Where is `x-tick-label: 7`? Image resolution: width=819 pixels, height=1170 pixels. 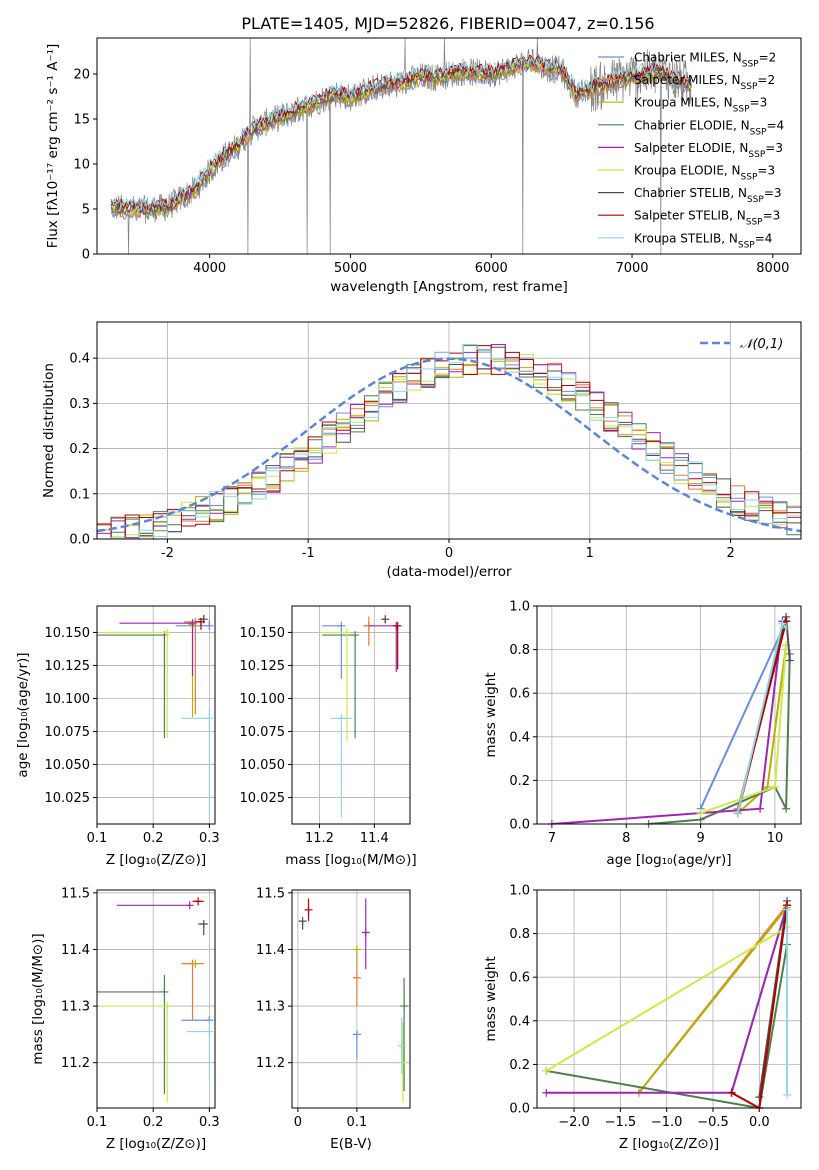
x-tick-label: 7 is located at coordinates (552, 838).